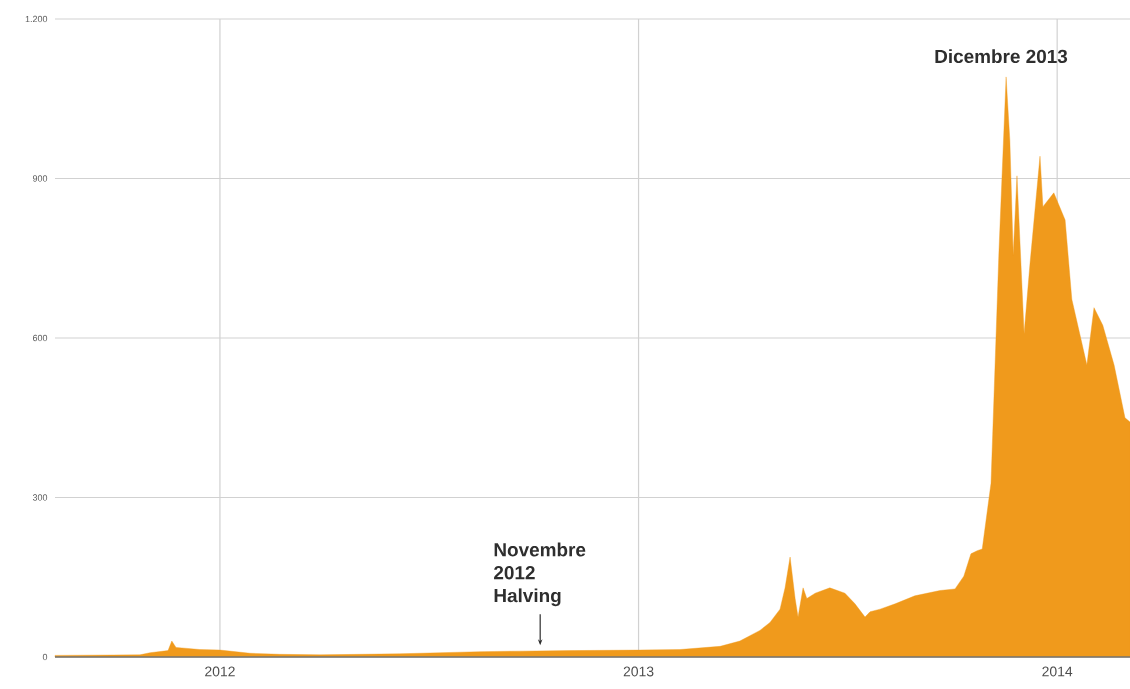  Describe the element at coordinates (40, 178) in the screenshot. I see `y-tick-label: 900` at that location.